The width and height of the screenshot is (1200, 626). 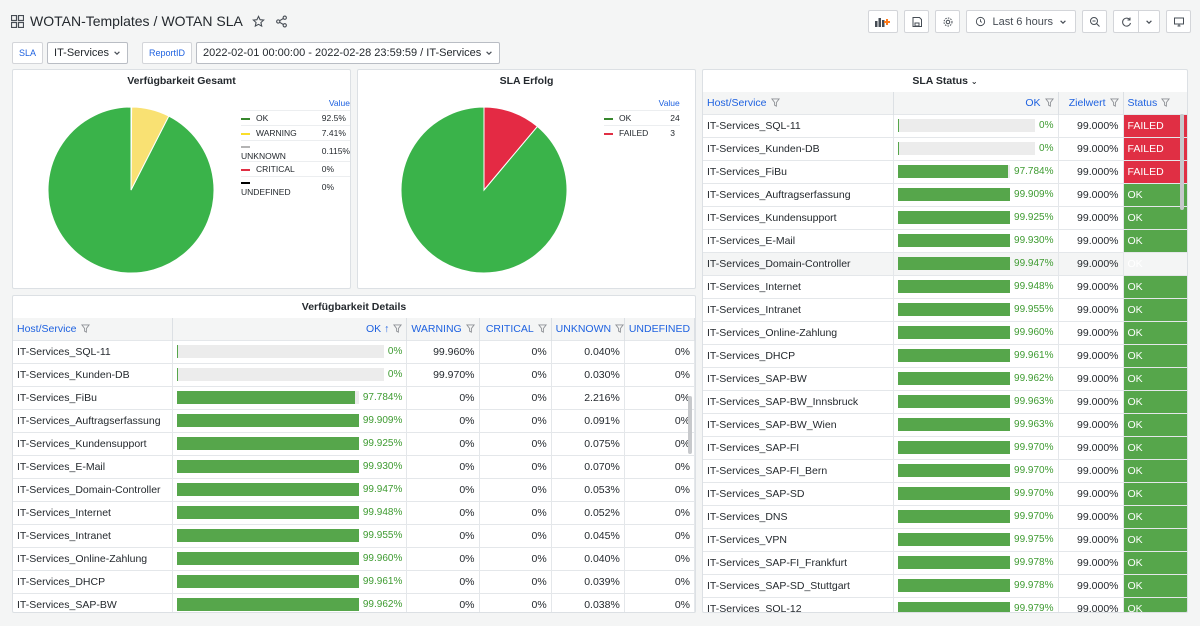 What do you see at coordinates (945, 309) in the screenshot?
I see `table-row: IT-Services_Intranet 99.955% 99.000% OK` at bounding box center [945, 309].